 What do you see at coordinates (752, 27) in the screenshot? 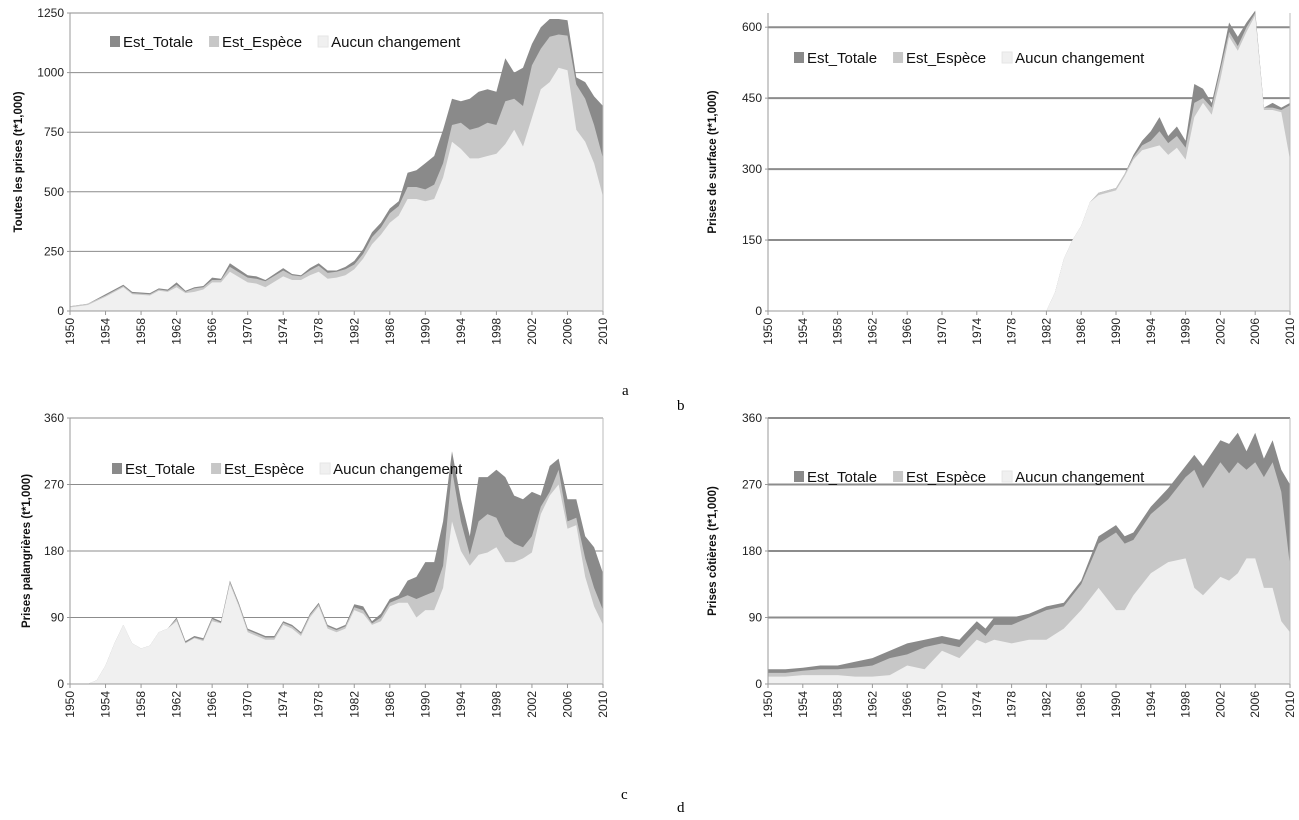
I see `y-tick-label-b-4: 600` at bounding box center [752, 27].